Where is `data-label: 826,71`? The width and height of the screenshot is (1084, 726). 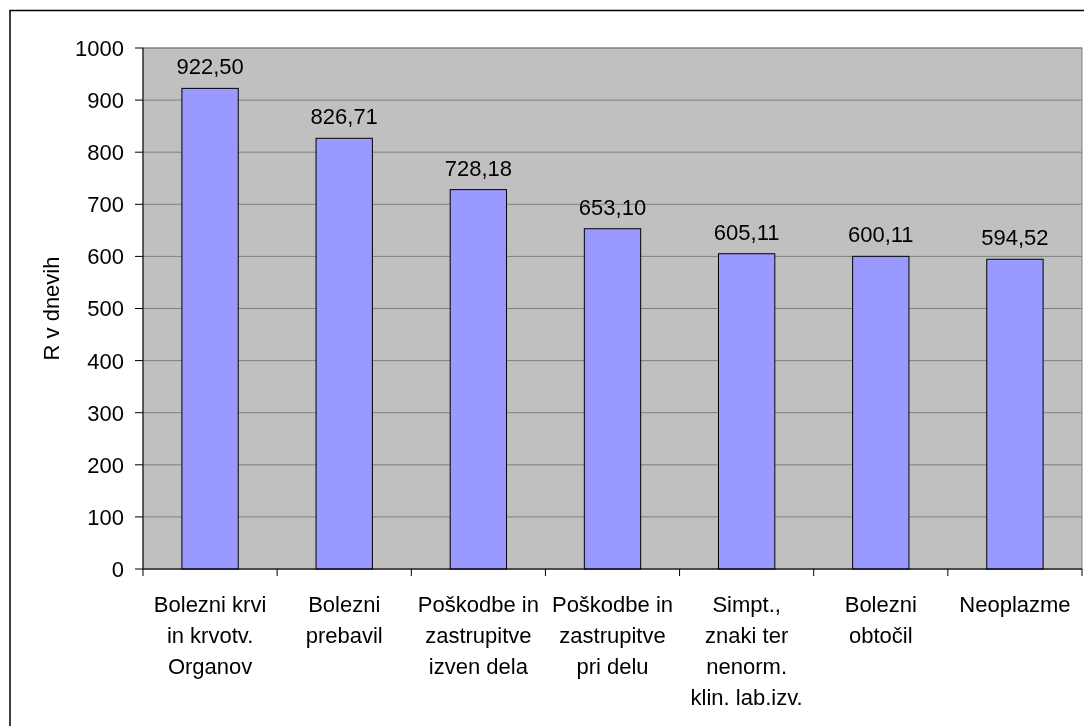
data-label: 826,71 is located at coordinates (344, 117).